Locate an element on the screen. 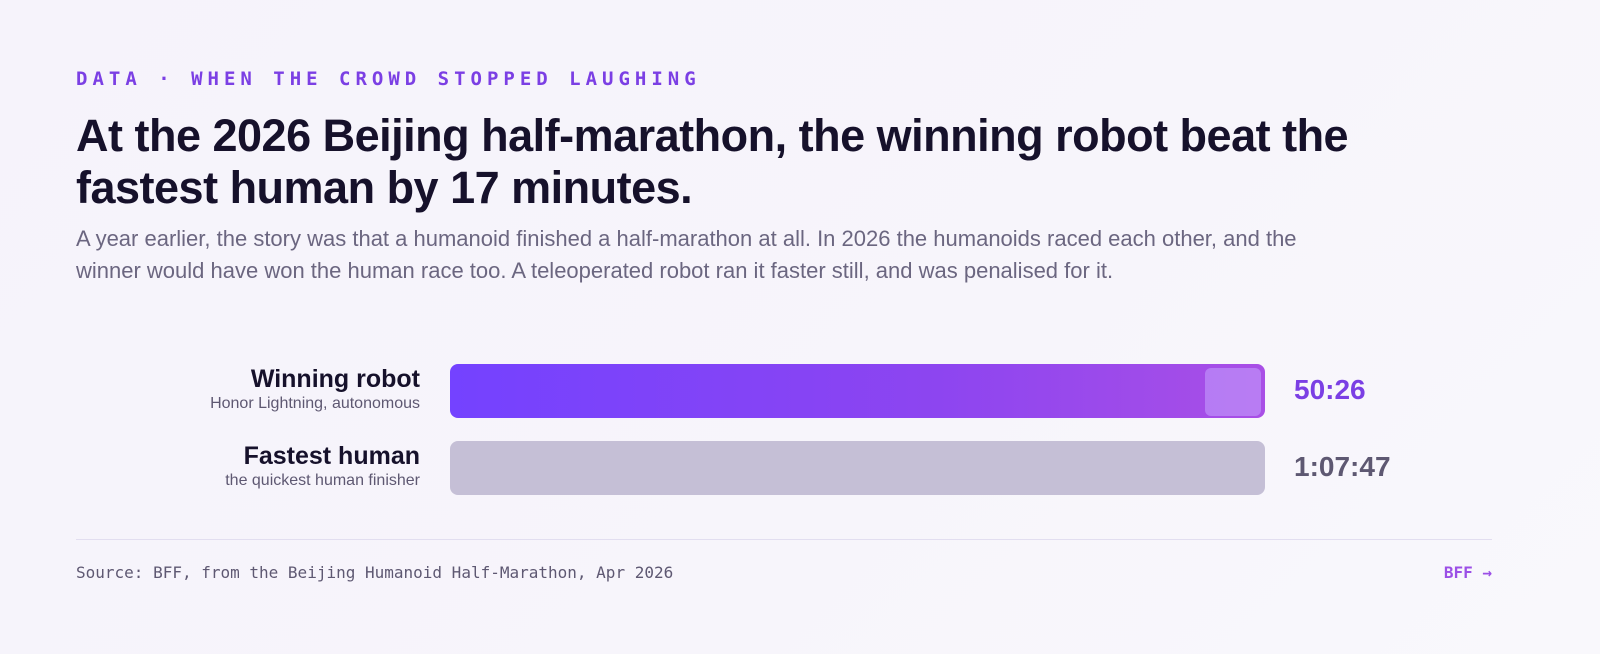  time-value: 1:07:47 is located at coordinates (1342, 466).